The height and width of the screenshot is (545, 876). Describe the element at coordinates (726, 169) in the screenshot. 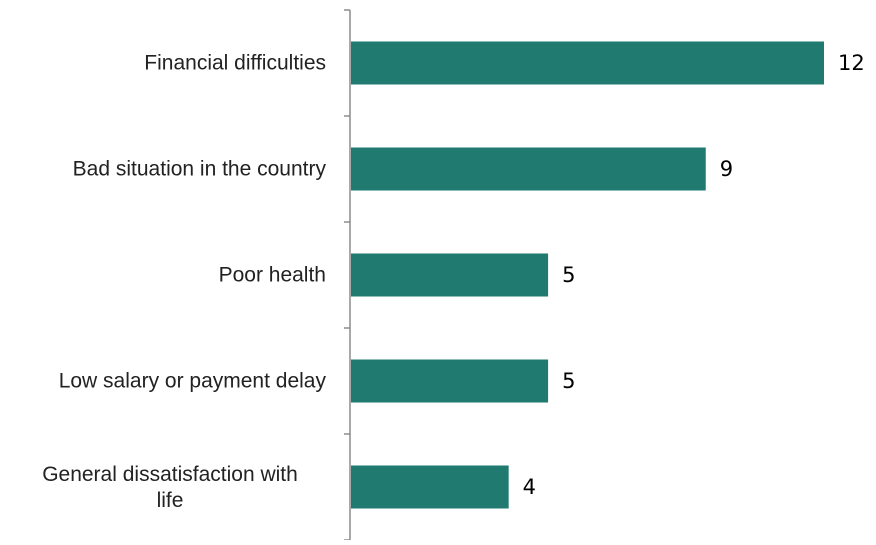

I see `data-label: 9` at that location.